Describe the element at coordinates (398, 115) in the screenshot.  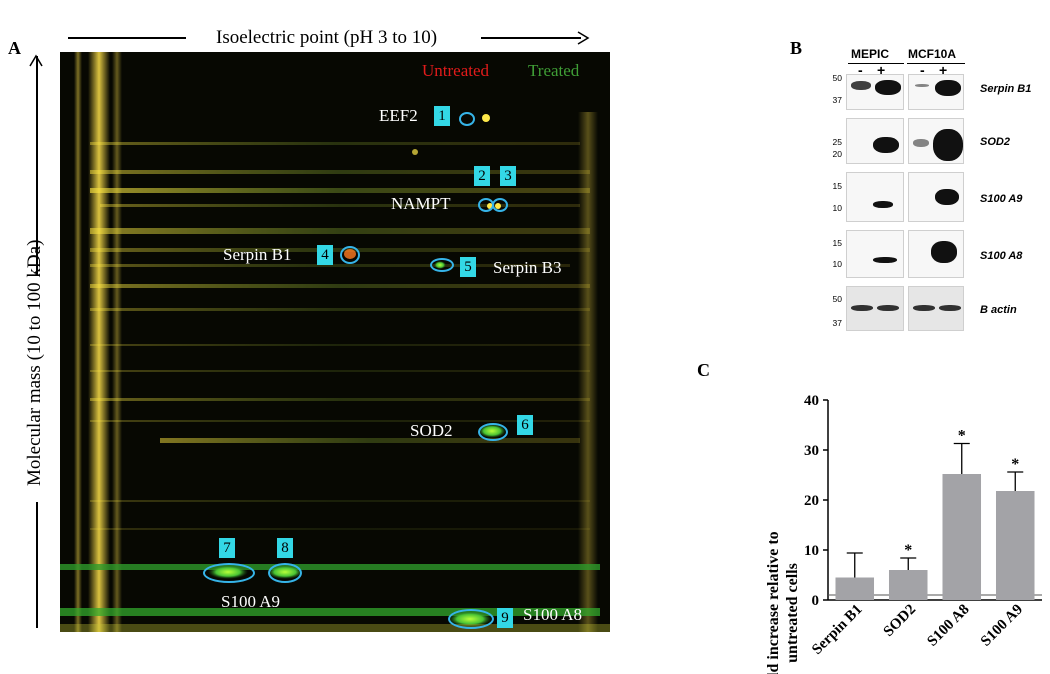
I see `label-eef2: EEF2` at that location.